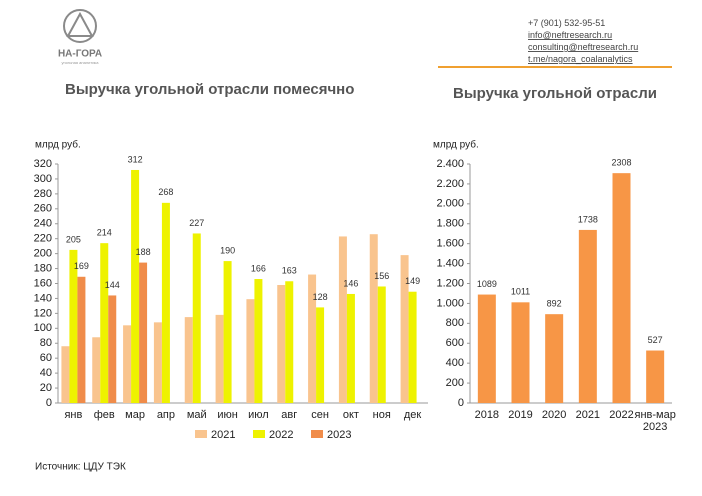 This screenshot has height=496, width=702. Describe the element at coordinates (81, 266) in the screenshot. I see `data-label: 169` at that location.